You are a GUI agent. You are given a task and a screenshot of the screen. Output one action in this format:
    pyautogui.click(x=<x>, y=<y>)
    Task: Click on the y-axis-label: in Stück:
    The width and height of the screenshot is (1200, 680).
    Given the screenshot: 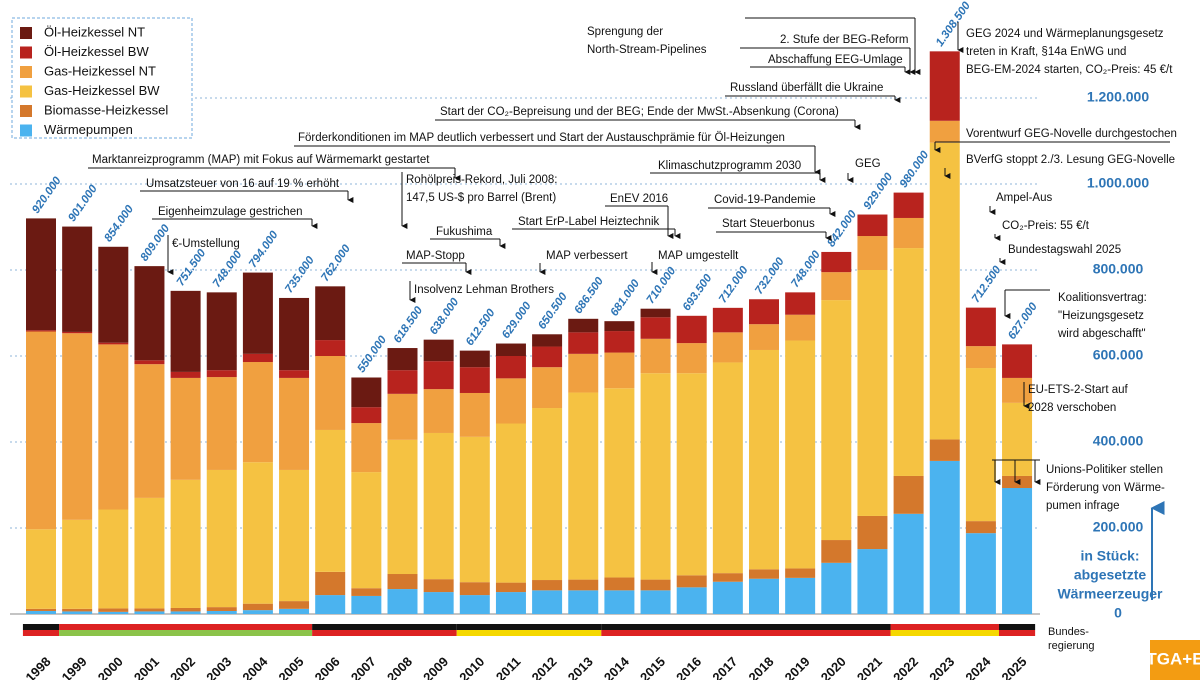 What is the action you would take?
    pyautogui.click(x=1109, y=556)
    